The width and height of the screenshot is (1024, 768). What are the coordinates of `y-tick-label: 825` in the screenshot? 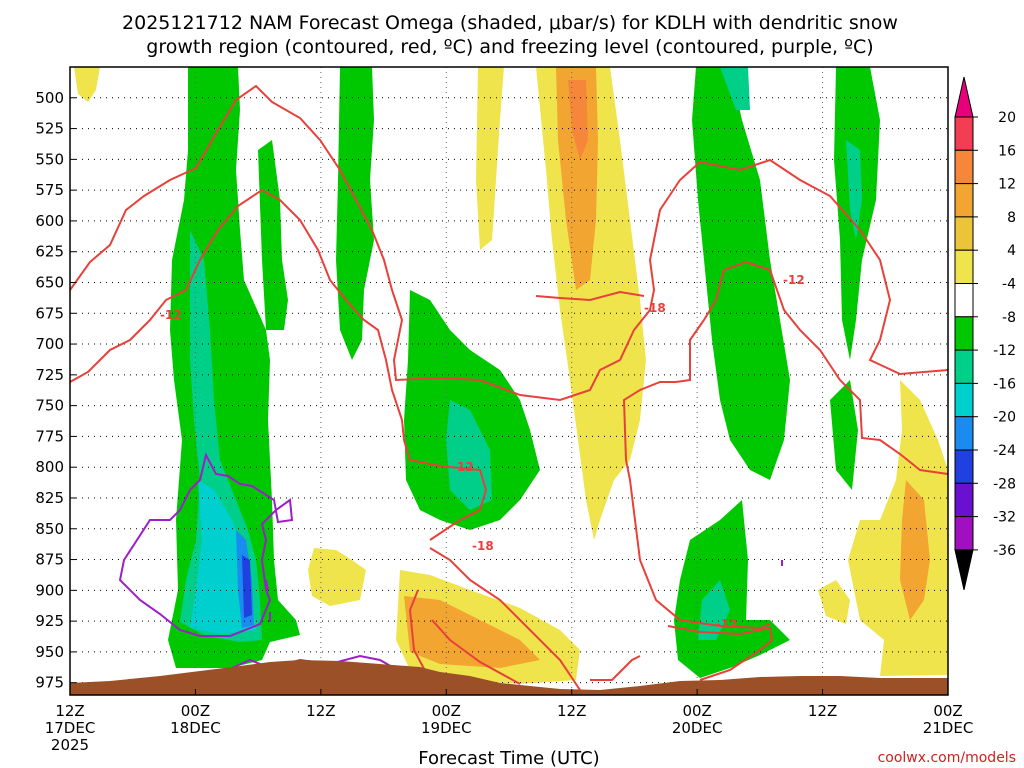 It's located at (49, 498).